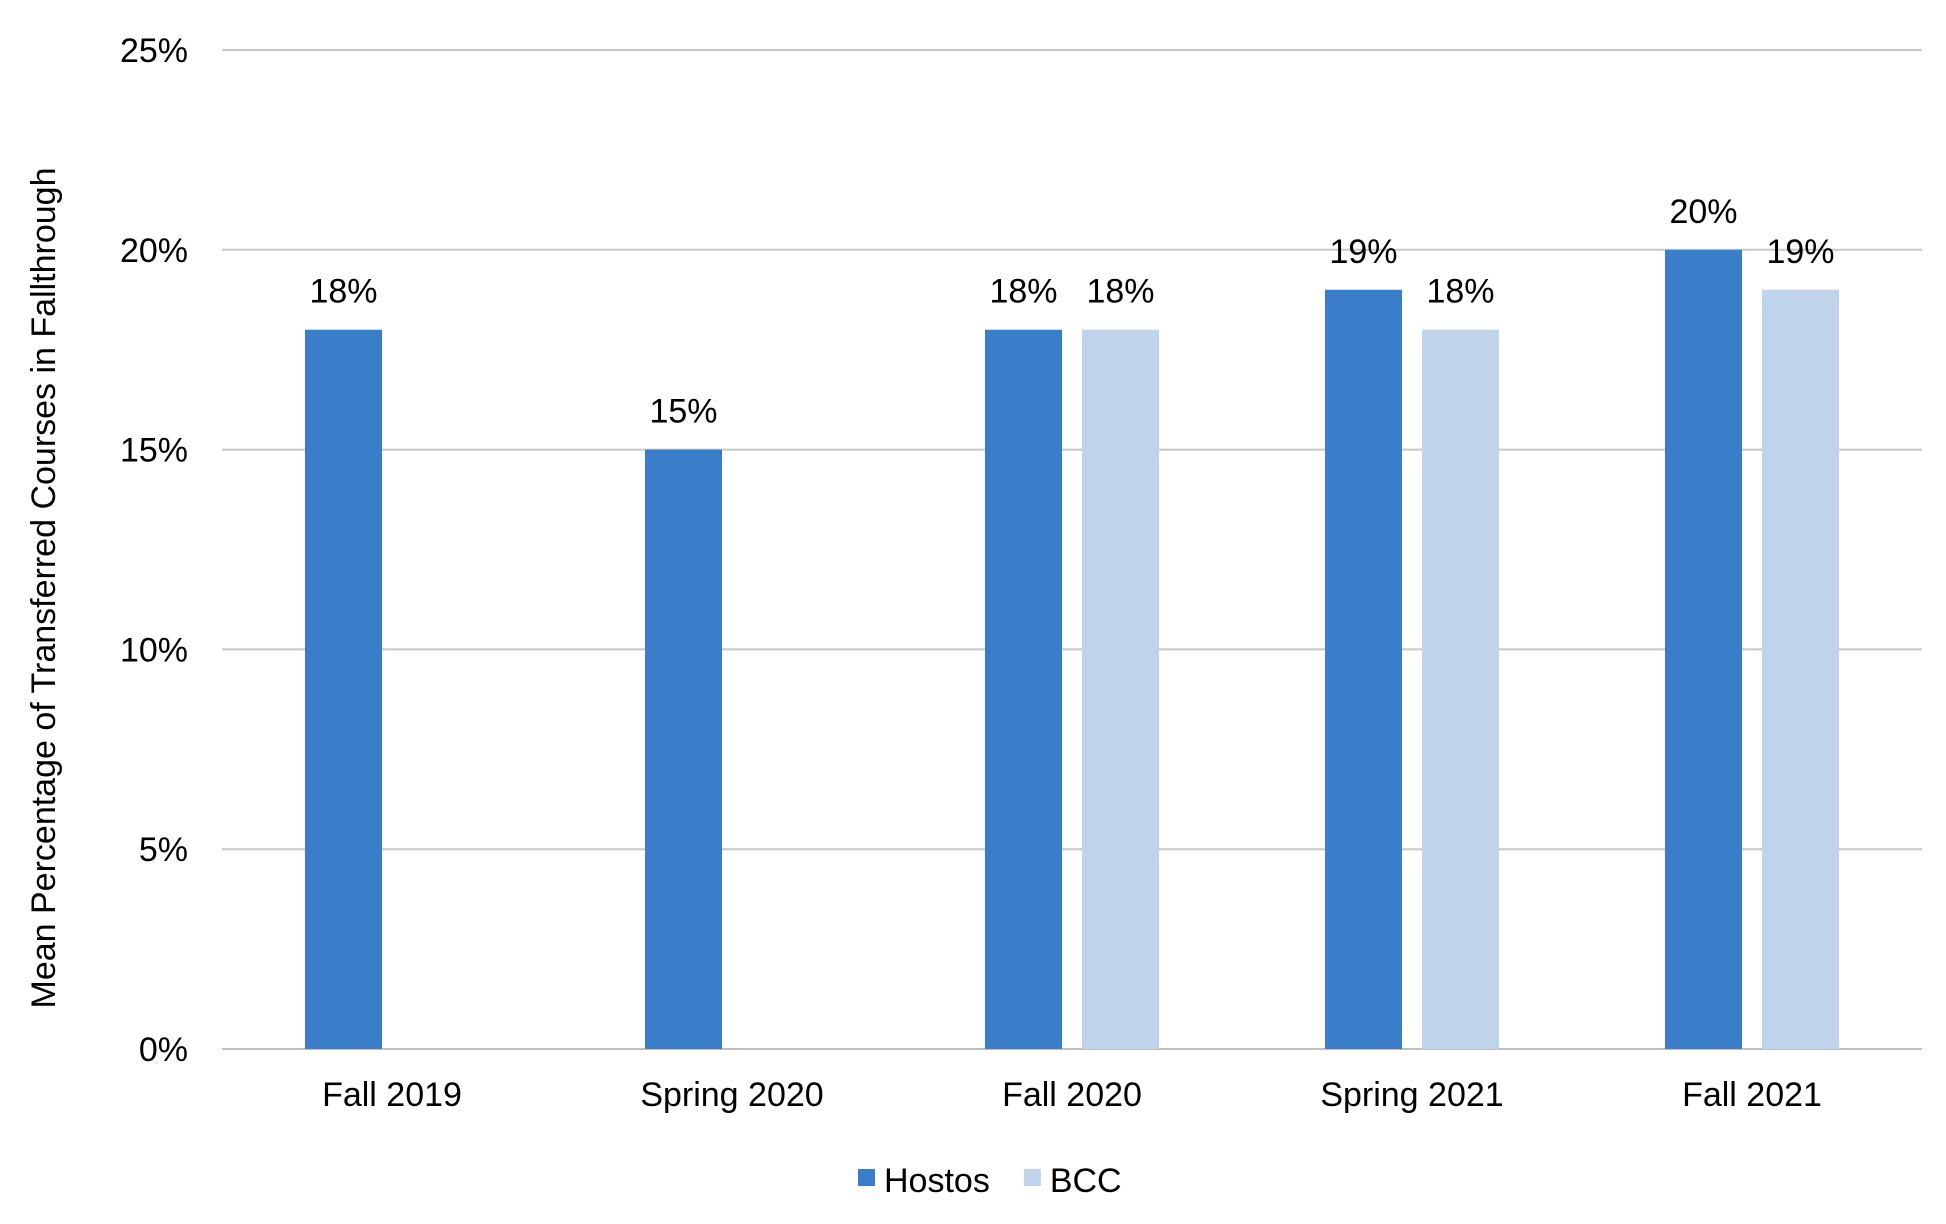  What do you see at coordinates (1703, 212) in the screenshot?
I see `data-label: 20%` at bounding box center [1703, 212].